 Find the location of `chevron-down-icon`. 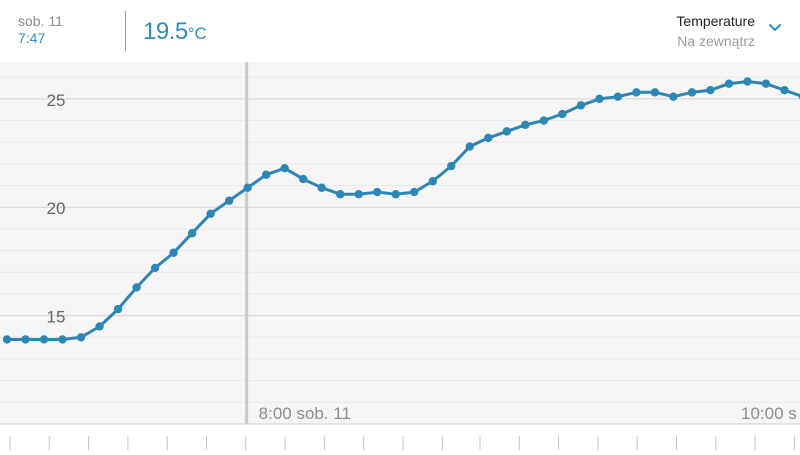

chevron-down-icon is located at coordinates (775, 28).